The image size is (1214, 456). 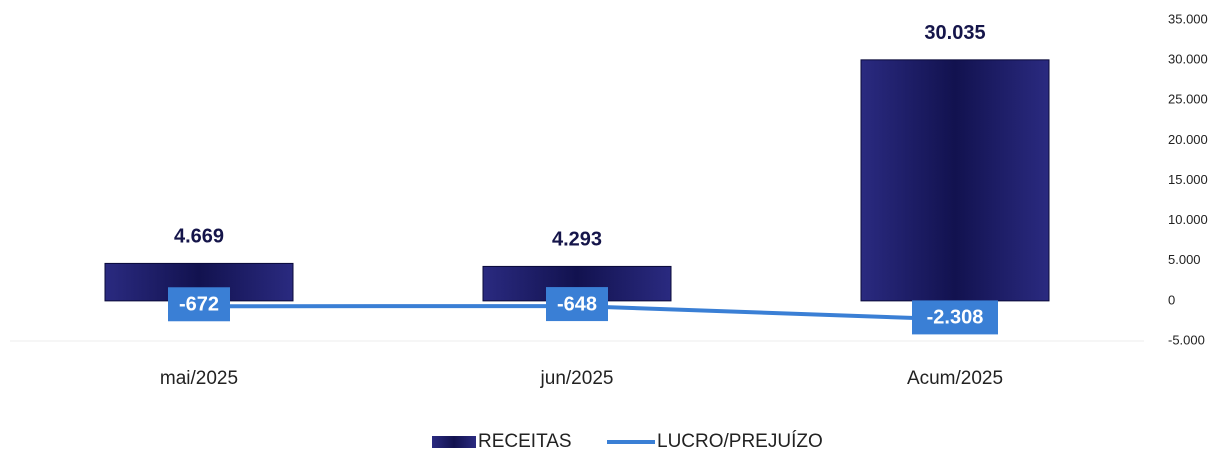 I want to click on bar-value-label: 4.669, so click(x=199, y=237).